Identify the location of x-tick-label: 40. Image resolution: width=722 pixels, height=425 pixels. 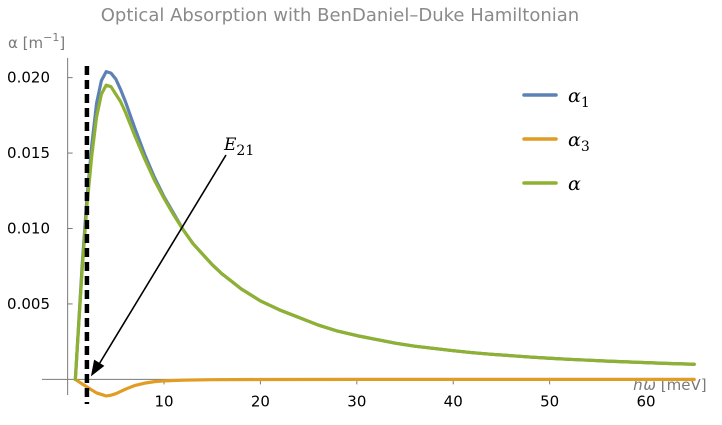
(453, 401).